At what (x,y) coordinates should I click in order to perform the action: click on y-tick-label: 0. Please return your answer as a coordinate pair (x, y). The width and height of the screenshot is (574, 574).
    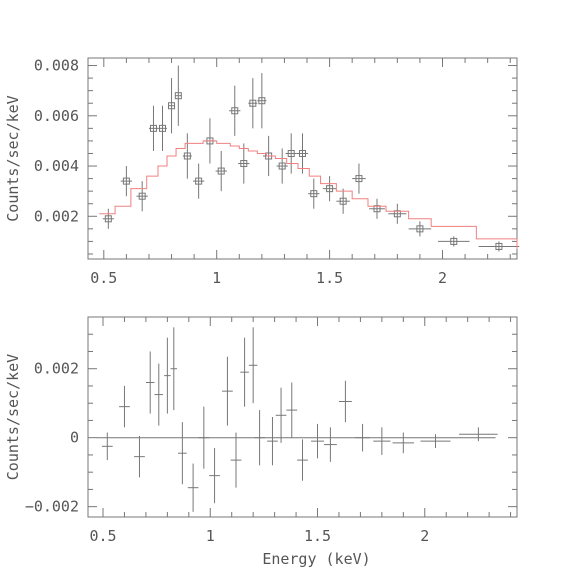
    Looking at the image, I should click on (74, 438).